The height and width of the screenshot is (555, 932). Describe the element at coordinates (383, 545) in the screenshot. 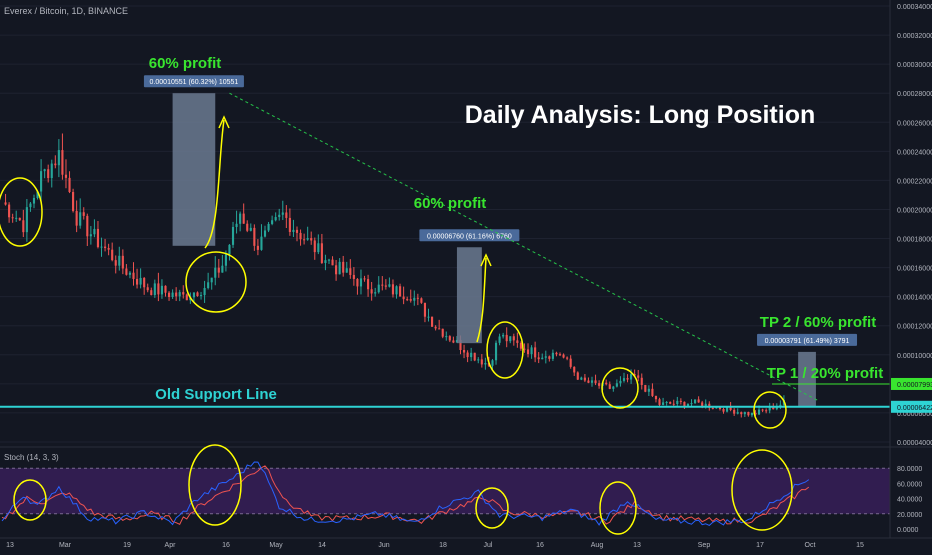

I see `time-tick: Jun` at that location.